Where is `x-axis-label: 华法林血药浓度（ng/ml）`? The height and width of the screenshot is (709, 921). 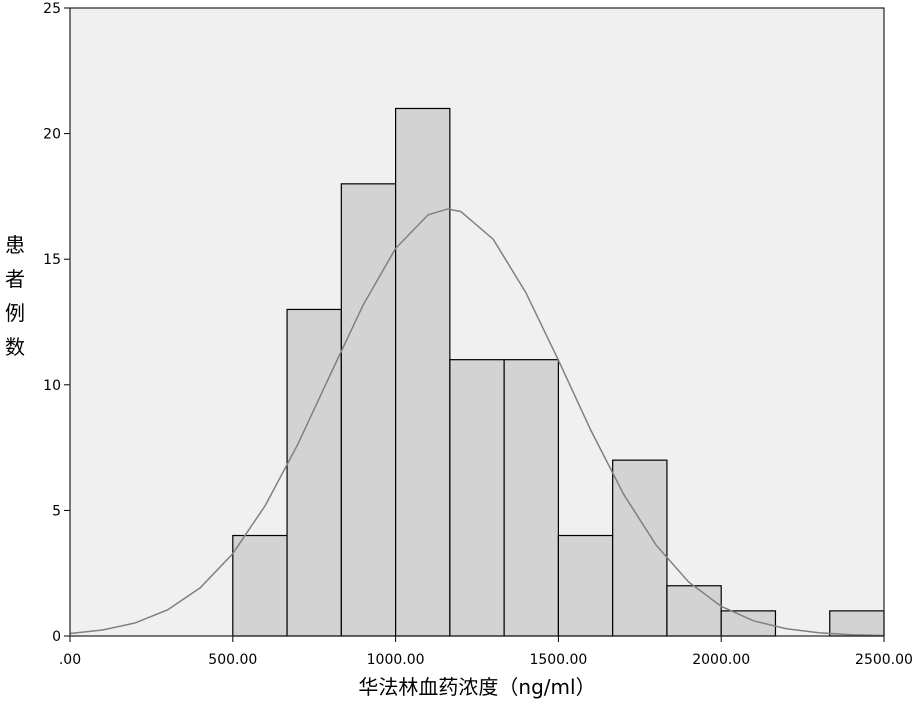 x-axis-label: 华法林血药浓度（ng/ml） is located at coordinates (476, 687).